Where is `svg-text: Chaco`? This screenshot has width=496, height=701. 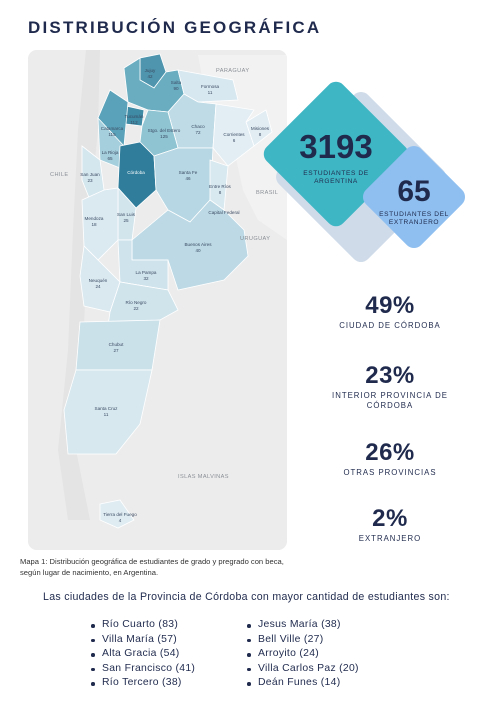 svg-text: Chaco is located at coordinates (198, 126).